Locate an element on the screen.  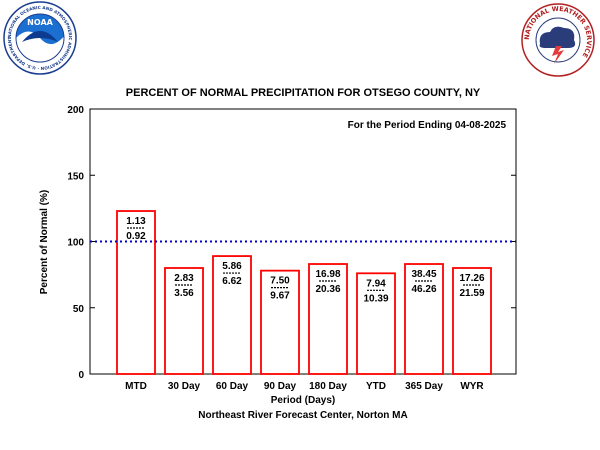
bar-normal-label: 0.92 is located at coordinates (136, 236).